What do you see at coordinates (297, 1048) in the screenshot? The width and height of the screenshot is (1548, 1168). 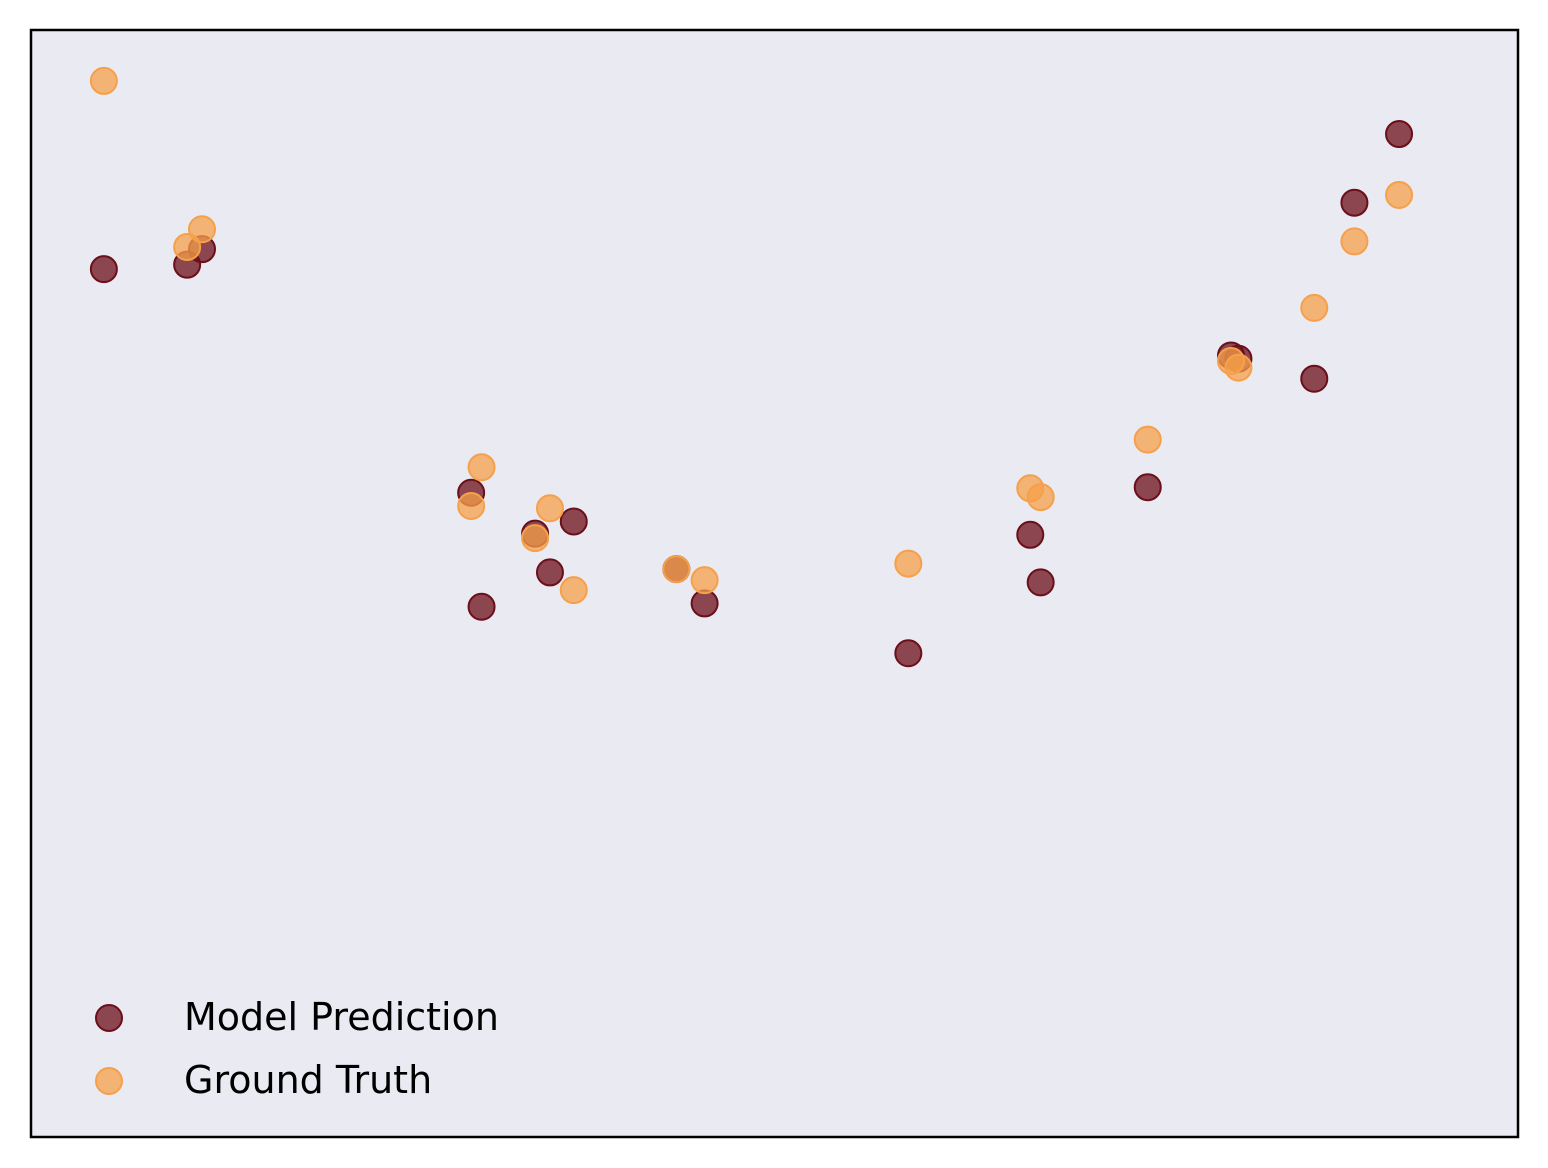 I see `legend: Model Prediction Ground Truth` at bounding box center [297, 1048].